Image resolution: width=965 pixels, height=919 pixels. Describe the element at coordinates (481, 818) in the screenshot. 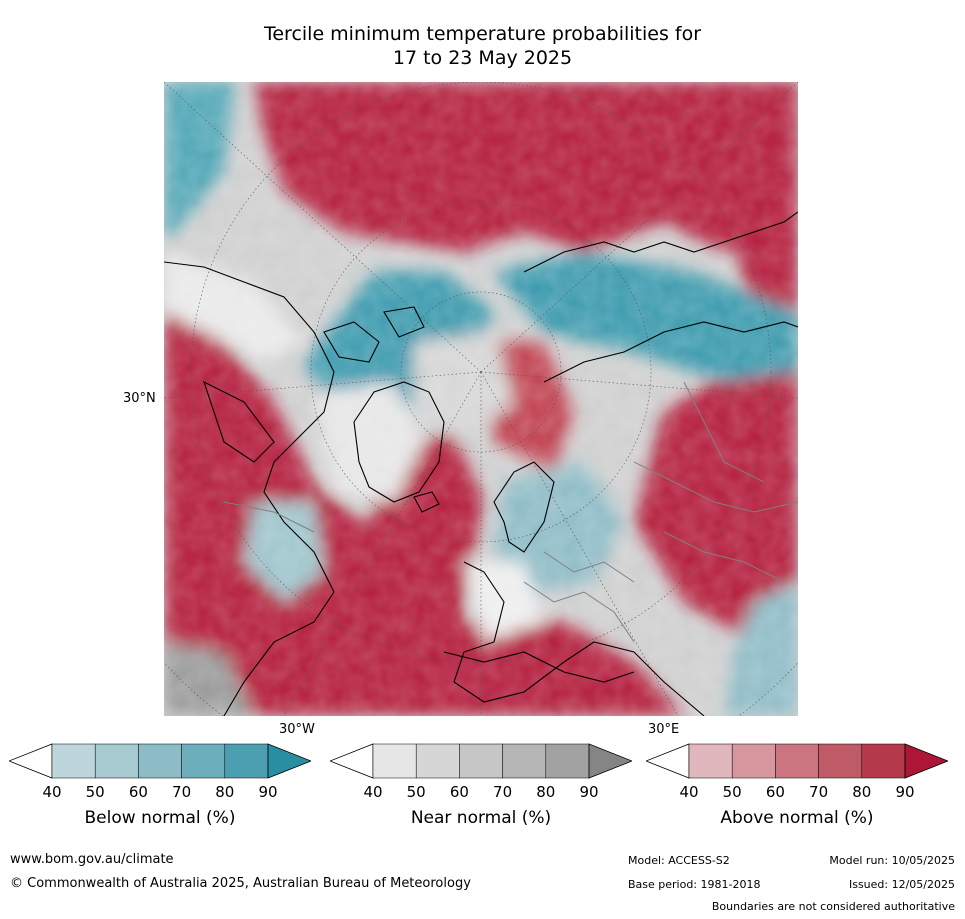

I see `colorbar-near-title: Near normal (%)` at that location.